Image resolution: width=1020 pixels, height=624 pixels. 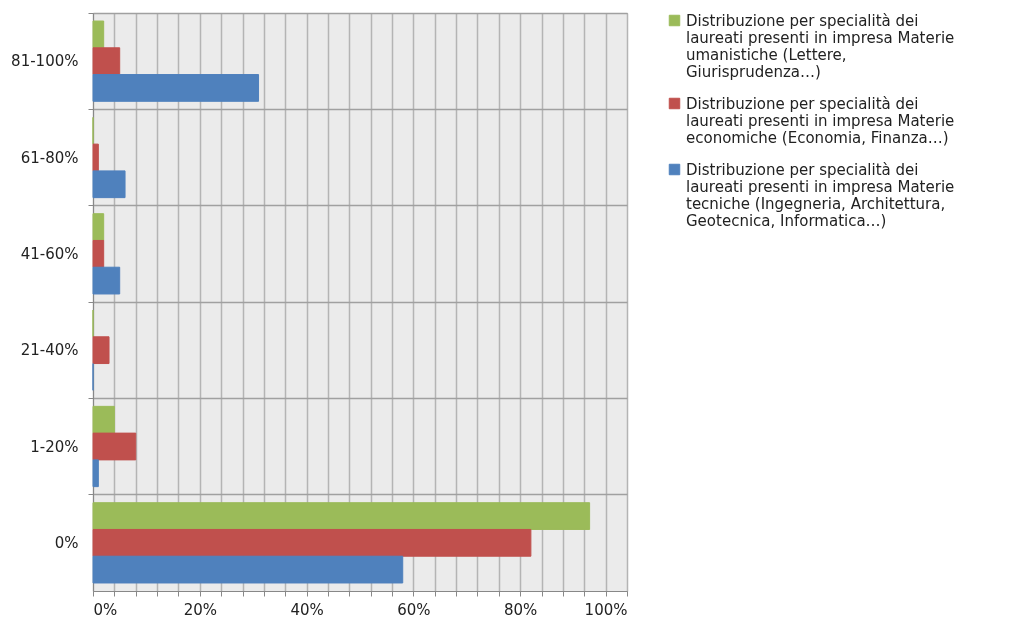 I want to click on y-tick-label: 1-20%, so click(x=54, y=446).